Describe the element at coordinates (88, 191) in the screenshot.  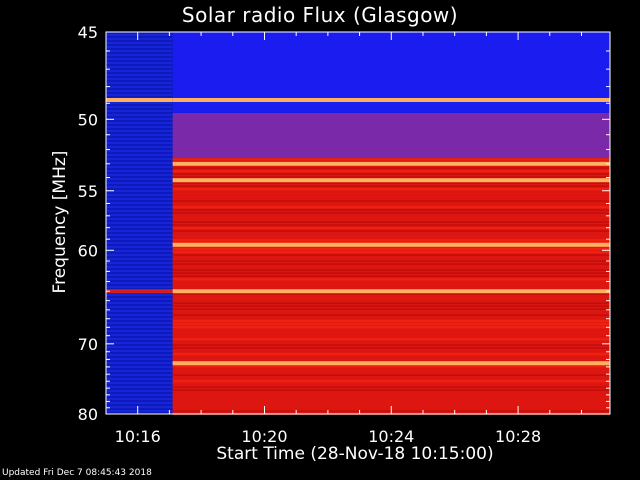
I see `y-tick-label: 55` at that location.